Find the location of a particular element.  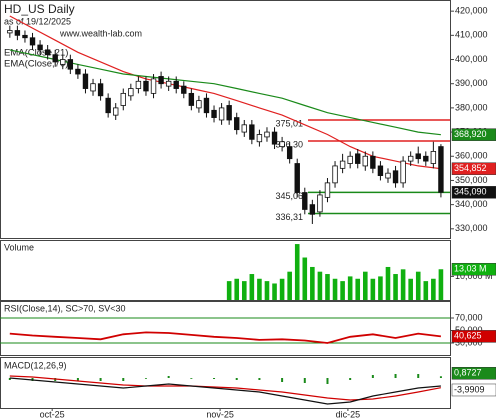

y-tick-label: 400,000 is located at coordinates (471, 59).